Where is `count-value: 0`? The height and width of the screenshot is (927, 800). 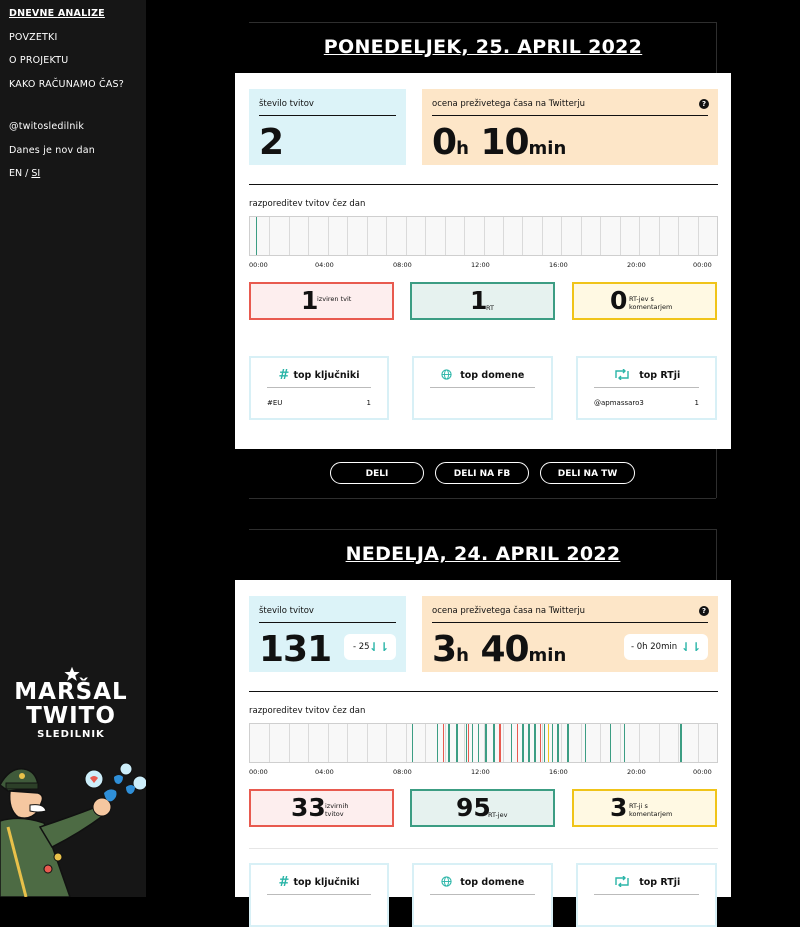 count-value: 0 is located at coordinates (619, 300).